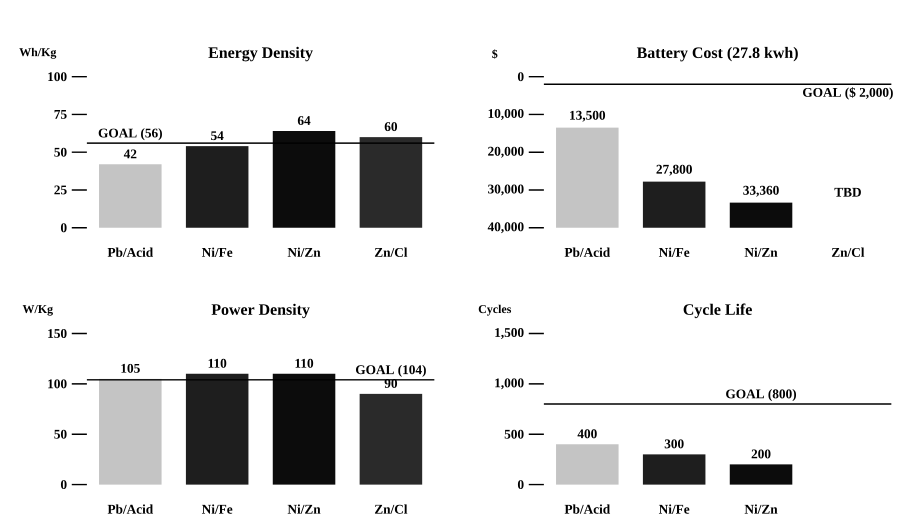 This screenshot has height=526, width=914. Describe the element at coordinates (506, 152) in the screenshot. I see `y-tick-label: 20,000` at that location.